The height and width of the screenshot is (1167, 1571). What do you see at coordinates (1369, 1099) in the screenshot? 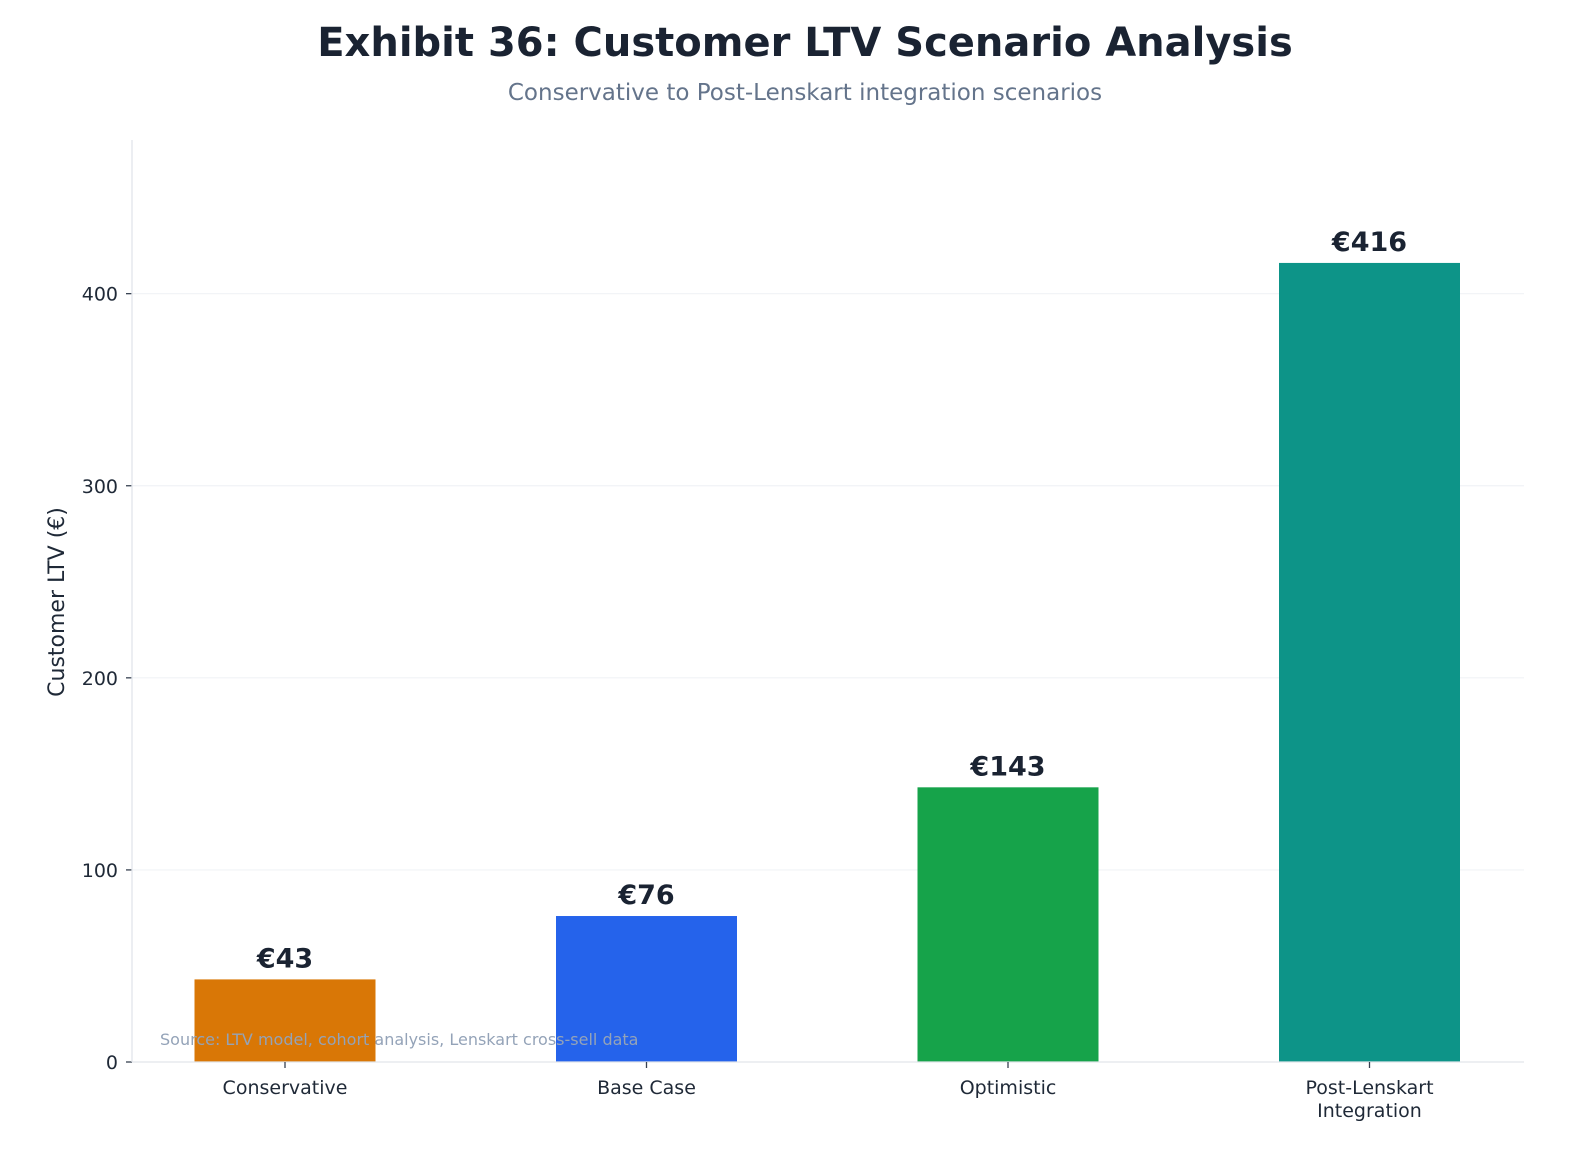
I see `x-tick-label: Post-Lenskart Integration` at bounding box center [1369, 1099].